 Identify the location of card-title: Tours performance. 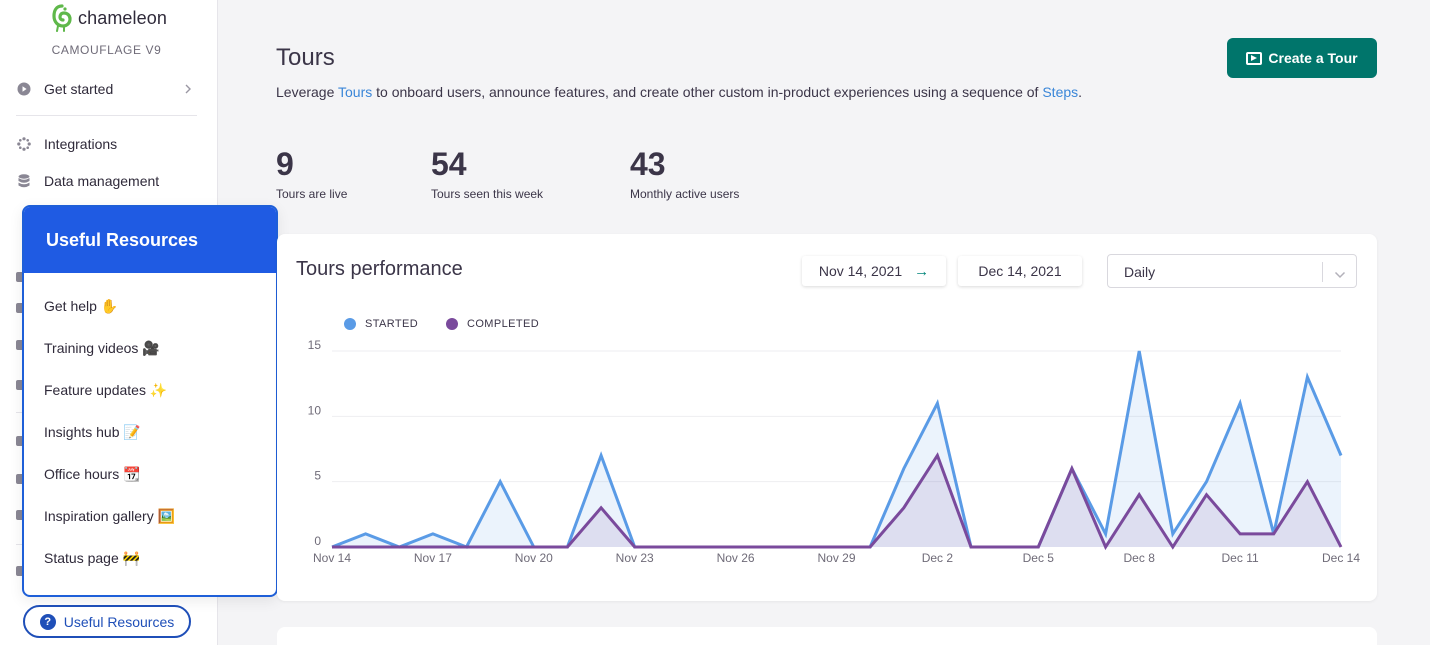
(379, 269).